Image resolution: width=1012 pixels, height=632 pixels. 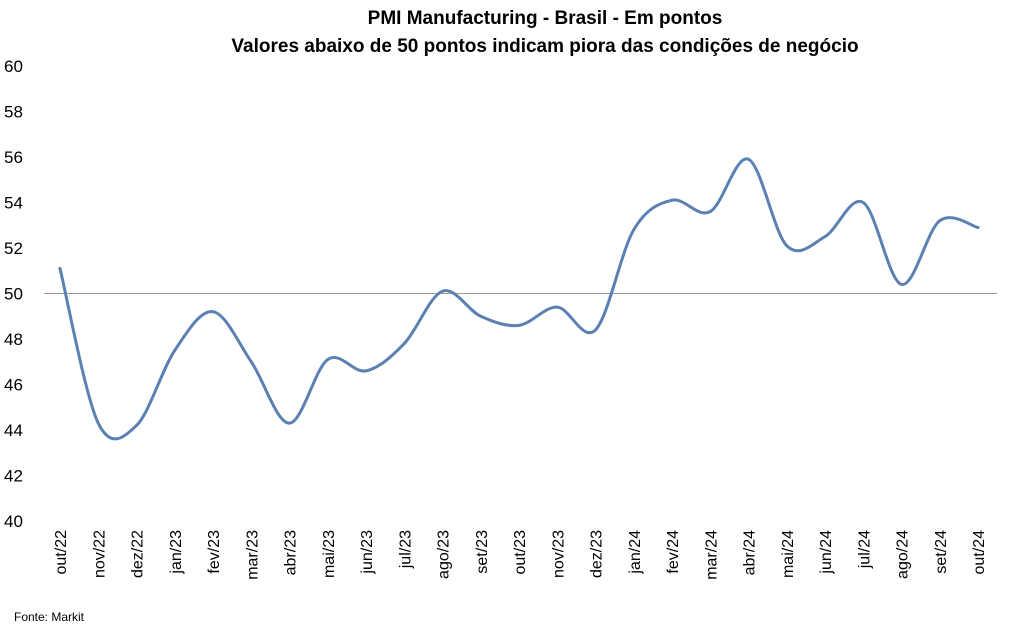 What do you see at coordinates (367, 552) in the screenshot?
I see `x-tick-label: jun/23` at bounding box center [367, 552].